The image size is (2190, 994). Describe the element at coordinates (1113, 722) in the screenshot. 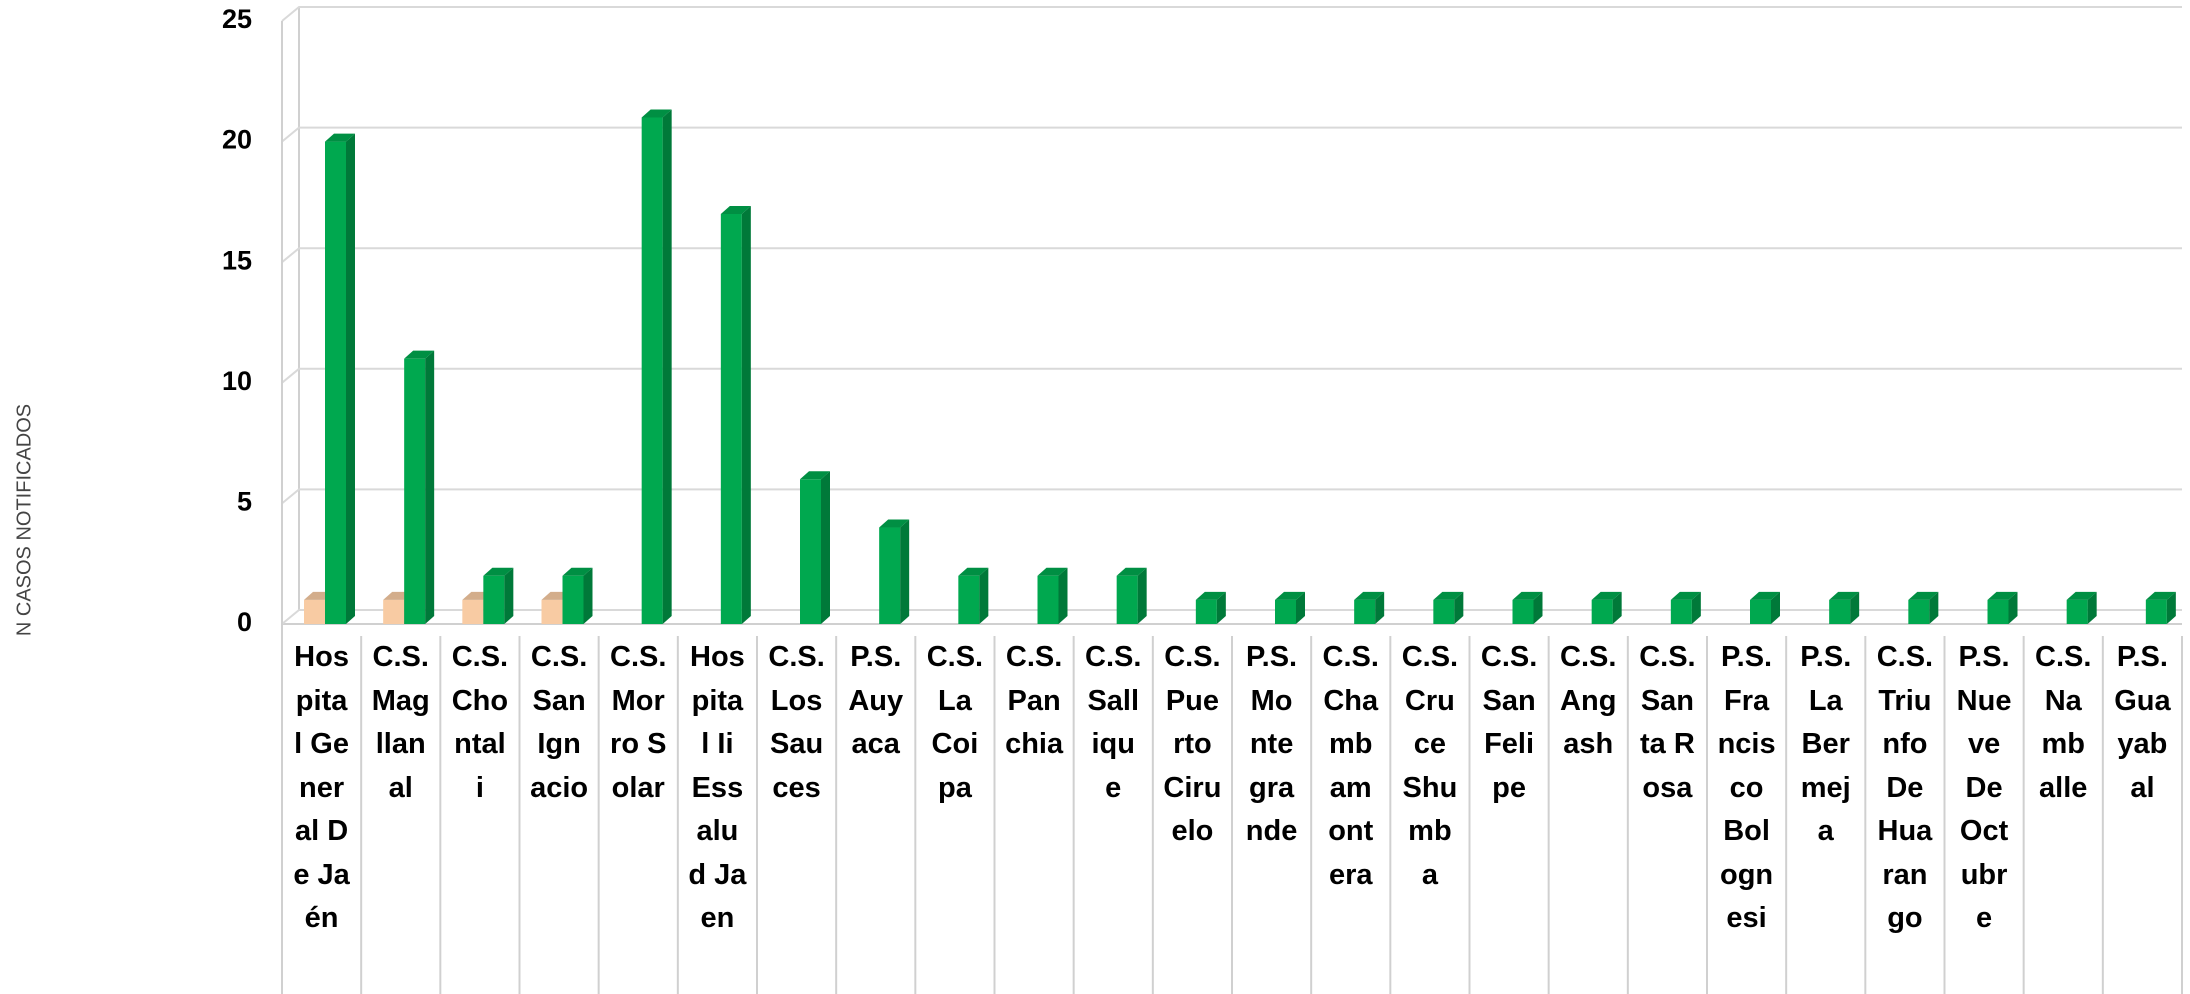

I see `x-tick-label: C.S. Sallique` at that location.